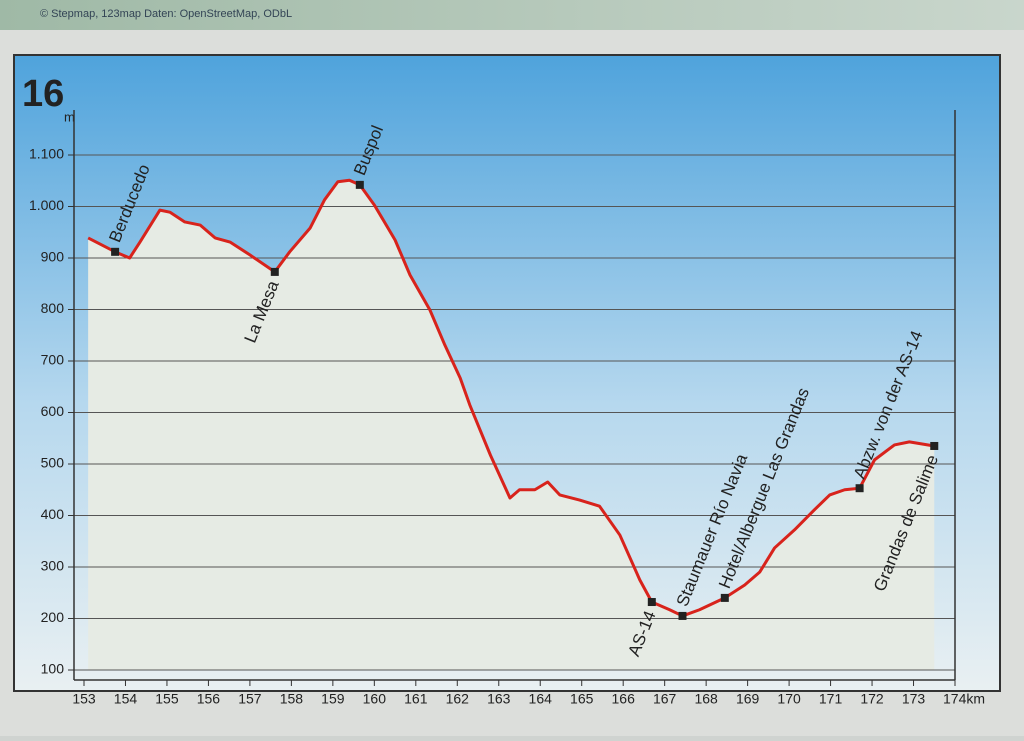 This screenshot has height=741, width=1024. Describe the element at coordinates (53, 514) in the screenshot. I see `y-tick-label: 400` at that location.